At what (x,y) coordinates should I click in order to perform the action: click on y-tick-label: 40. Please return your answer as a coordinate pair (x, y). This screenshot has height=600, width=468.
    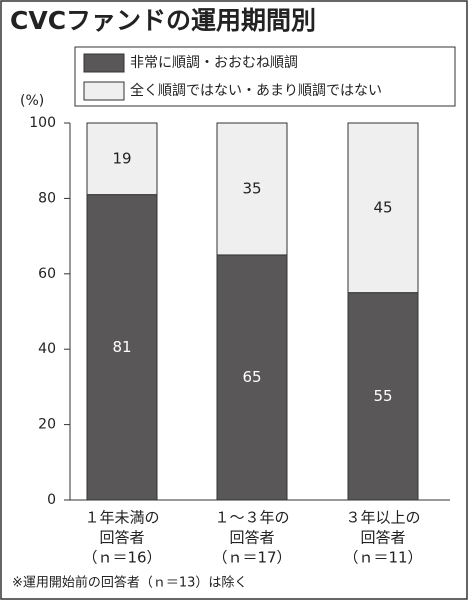
    Looking at the image, I should click on (47, 349).